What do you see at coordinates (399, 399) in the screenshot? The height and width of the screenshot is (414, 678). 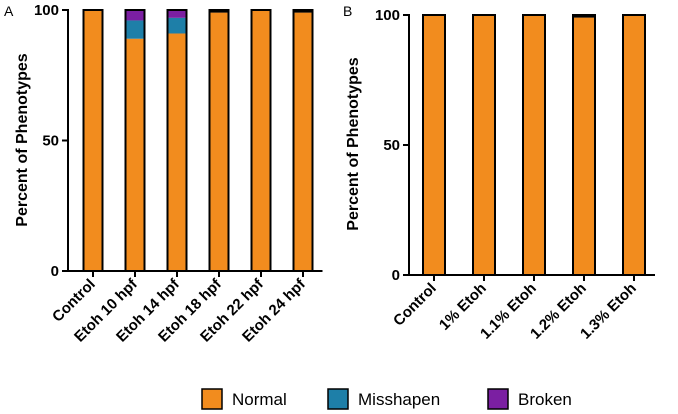 I see `legend-label-misshapen: Misshapen` at bounding box center [399, 399].